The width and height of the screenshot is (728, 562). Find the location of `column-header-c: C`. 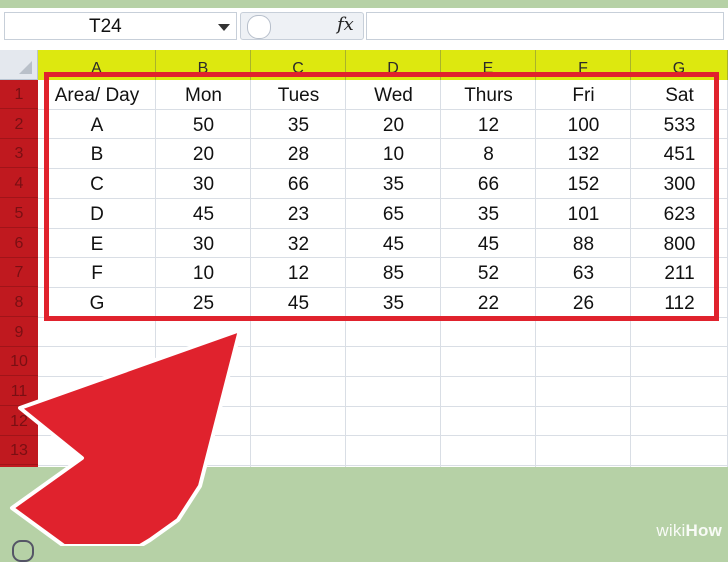

column-header-c: C is located at coordinates (298, 65).